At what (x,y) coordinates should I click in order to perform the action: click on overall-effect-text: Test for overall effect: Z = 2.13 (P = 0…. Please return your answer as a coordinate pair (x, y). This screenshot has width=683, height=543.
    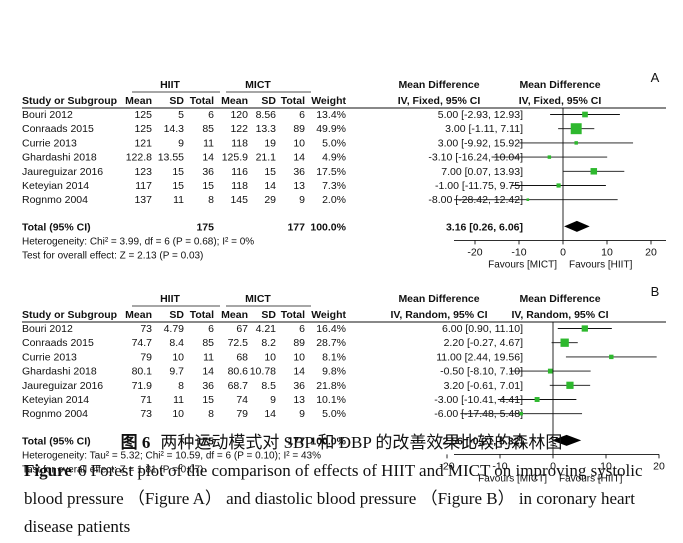
    Looking at the image, I should click on (112, 255).